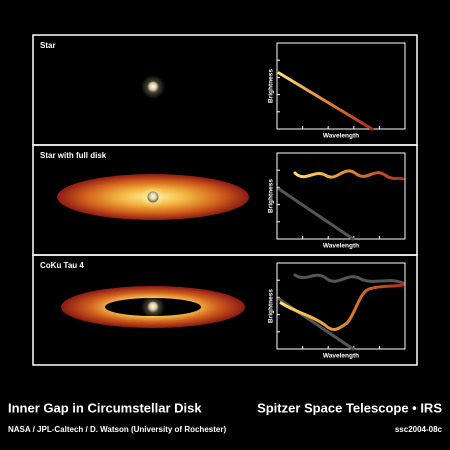 Image resolution: width=450 pixels, height=450 pixels. Describe the element at coordinates (62, 265) in the screenshot. I see `panel-label: CoKu Tau 4` at that location.